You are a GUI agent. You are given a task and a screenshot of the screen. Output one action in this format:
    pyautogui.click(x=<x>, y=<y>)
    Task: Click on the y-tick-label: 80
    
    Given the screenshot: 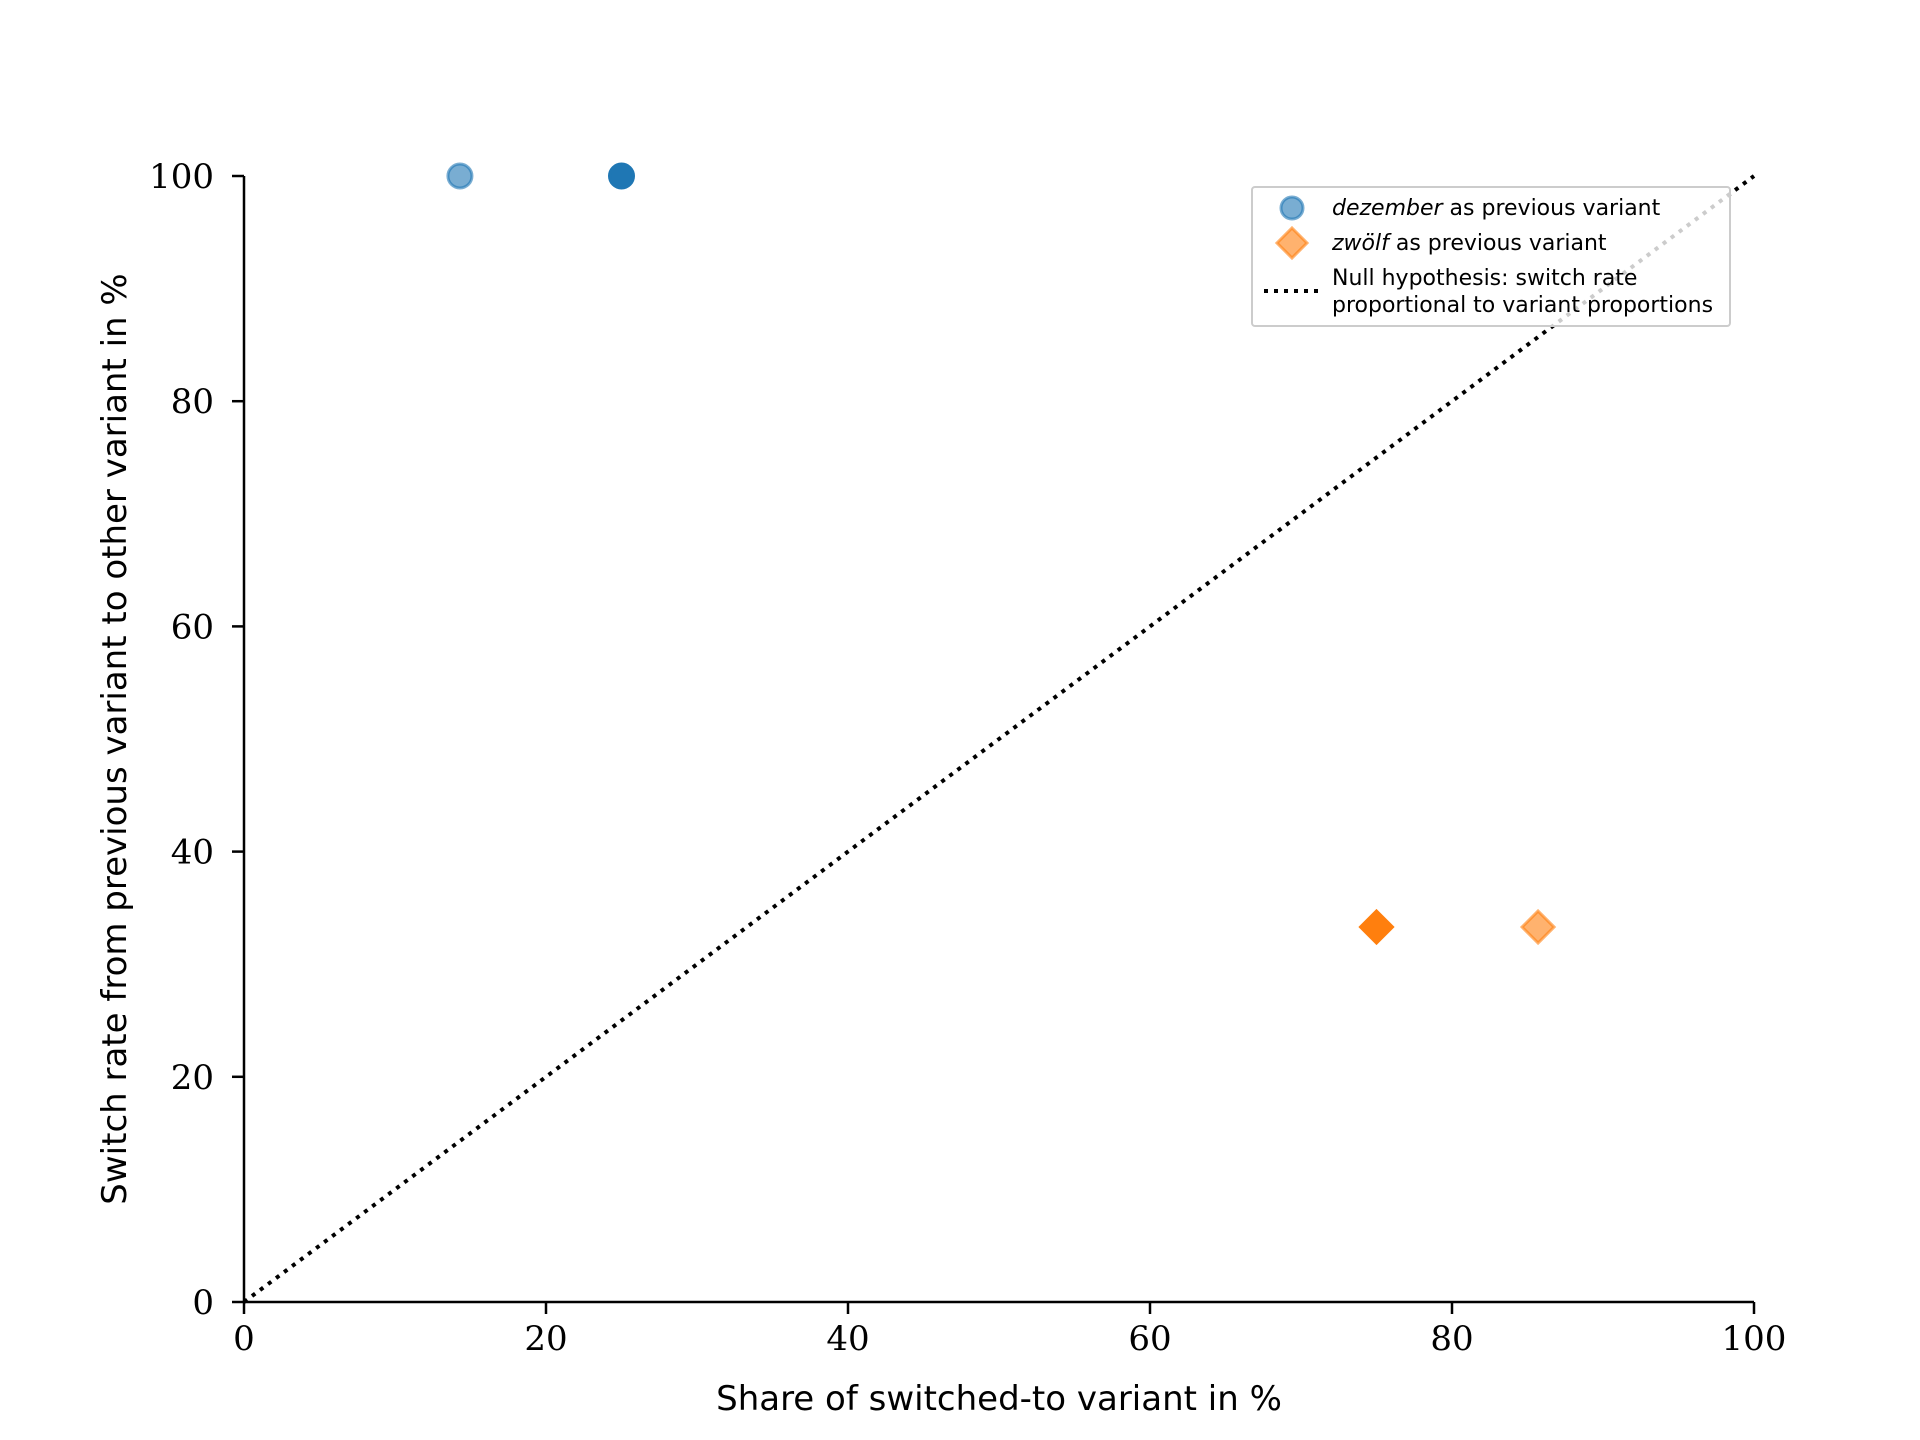 What is the action you would take?
    pyautogui.click(x=192, y=402)
    